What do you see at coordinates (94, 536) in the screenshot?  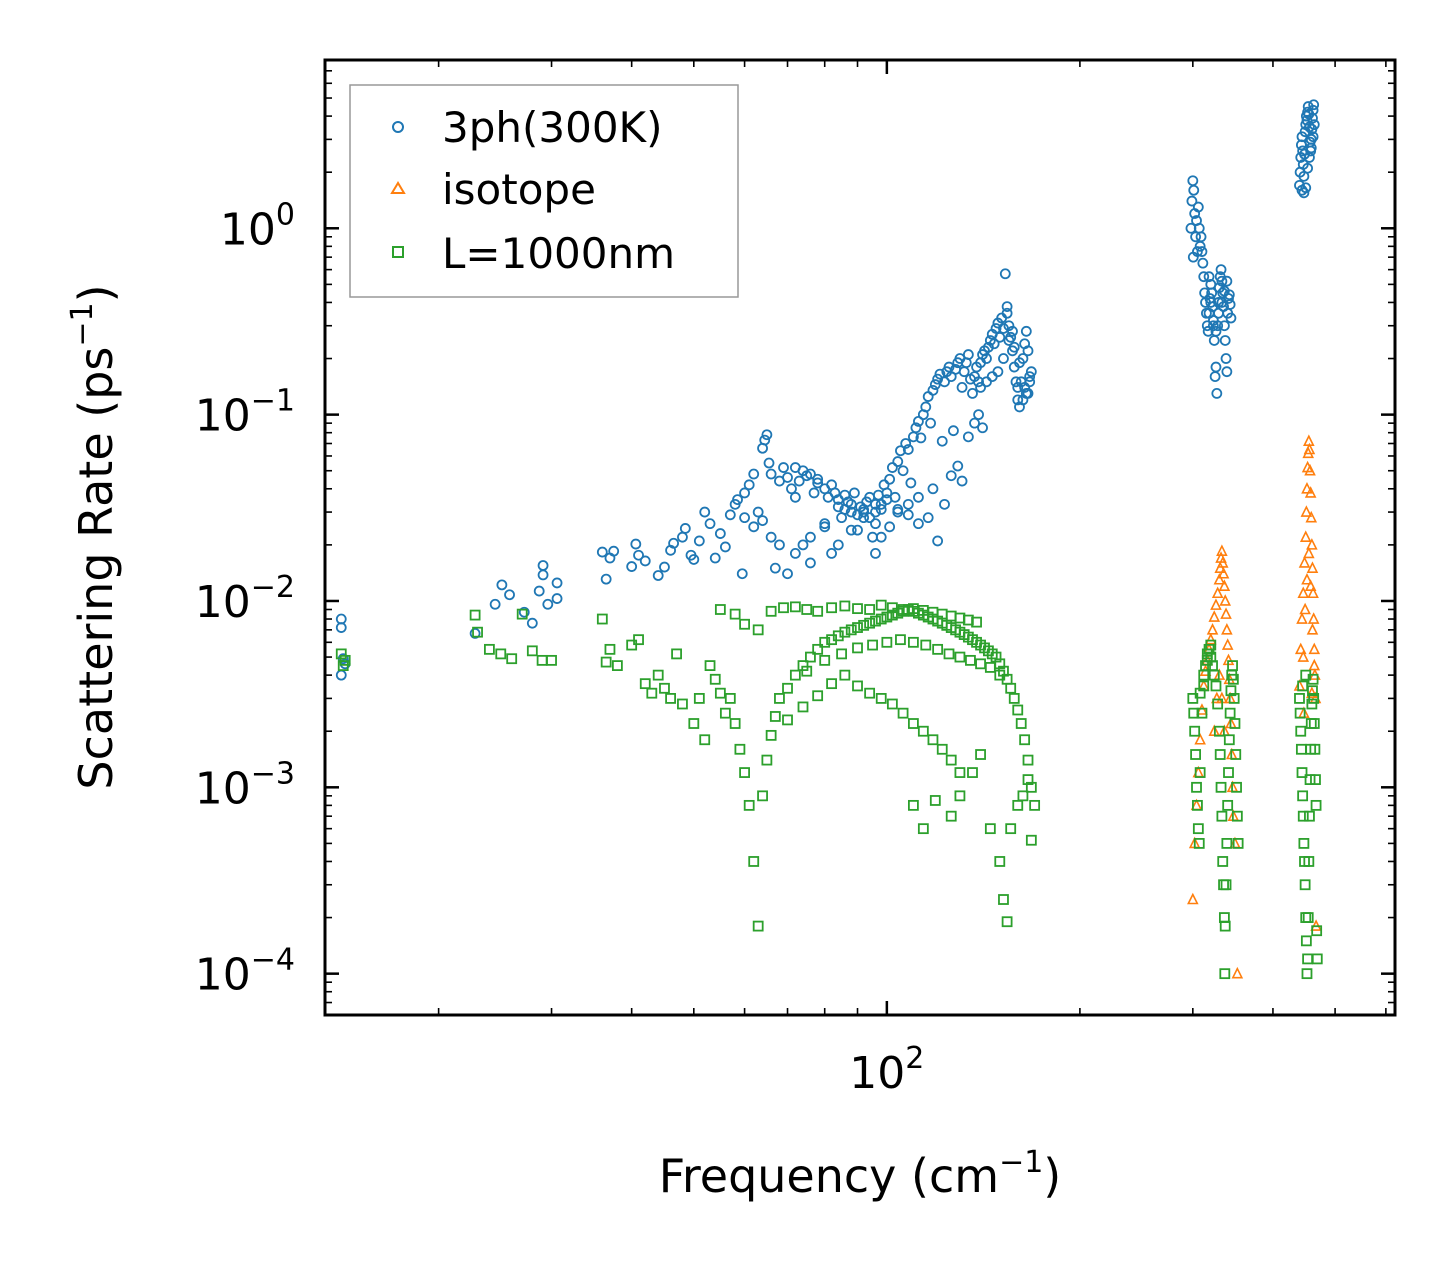 I see `y-axis-label: Scattering Rate (ps−1)` at bounding box center [94, 536].